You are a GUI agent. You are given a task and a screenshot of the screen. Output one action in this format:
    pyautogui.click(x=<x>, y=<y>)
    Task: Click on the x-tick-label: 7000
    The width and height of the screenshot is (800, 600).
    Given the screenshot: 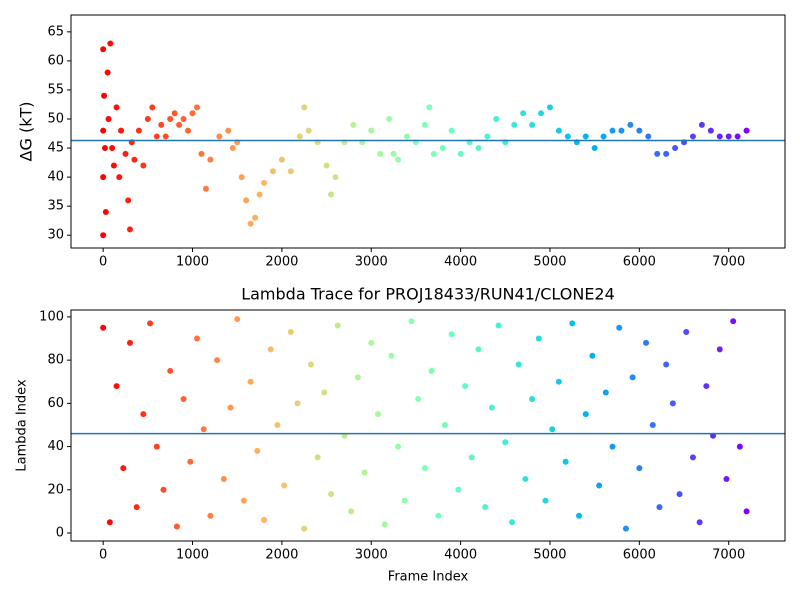 What is the action you would take?
    pyautogui.click(x=728, y=555)
    